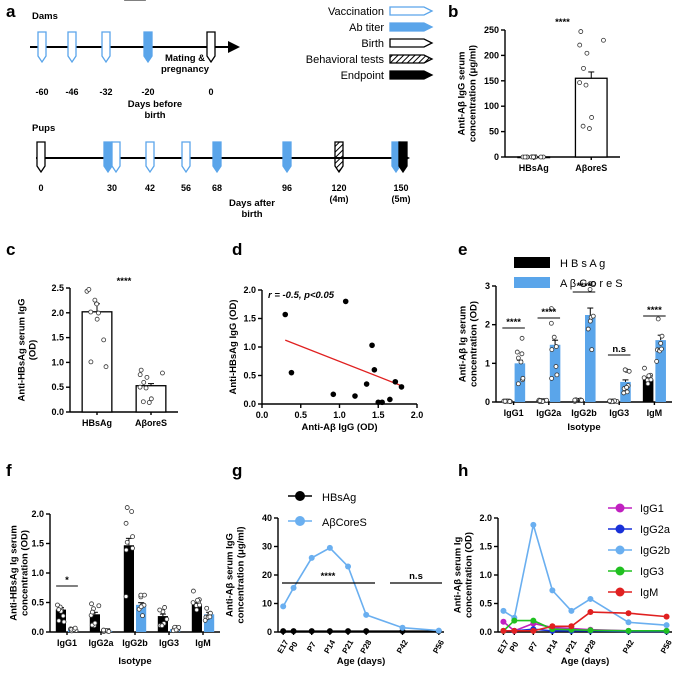  I want to click on c-y-tick-label: 2.0, so click(57, 313).